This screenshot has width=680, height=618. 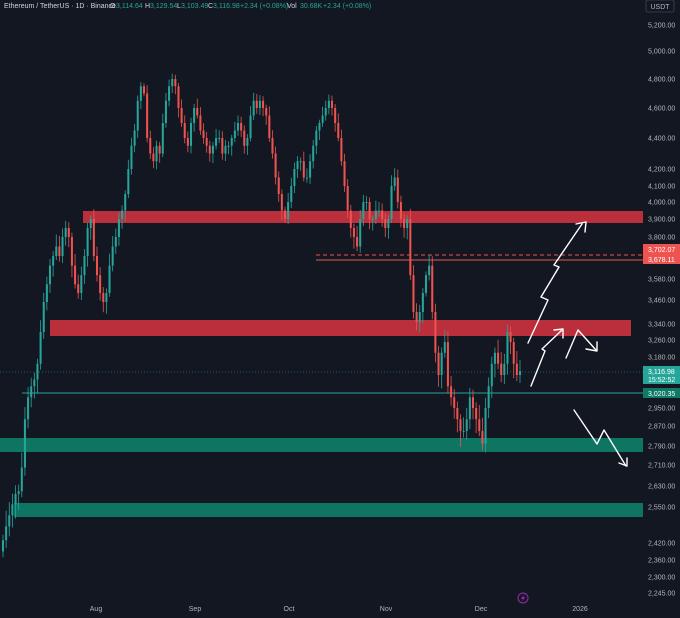 What do you see at coordinates (661, 260) in the screenshot?
I see `price-tag-red-lower-text: 3,678.11` at bounding box center [661, 260].